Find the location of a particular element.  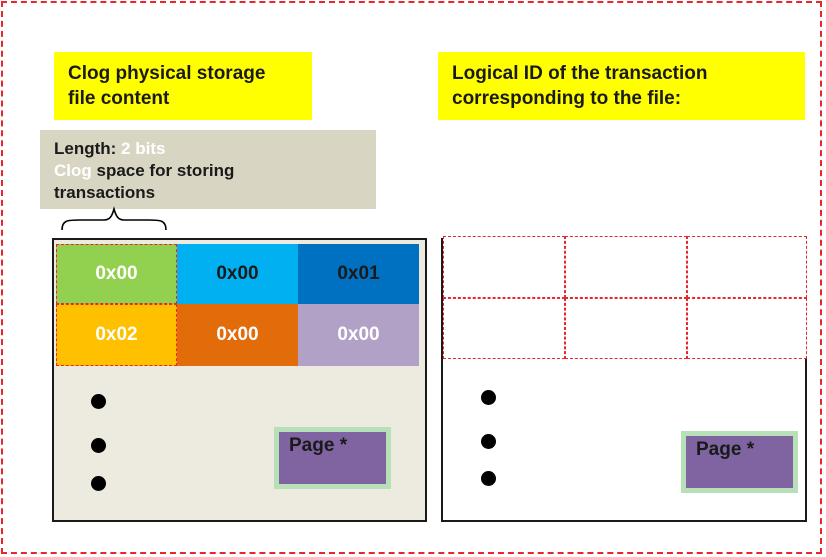

right-page-label: Page * is located at coordinates (725, 449).